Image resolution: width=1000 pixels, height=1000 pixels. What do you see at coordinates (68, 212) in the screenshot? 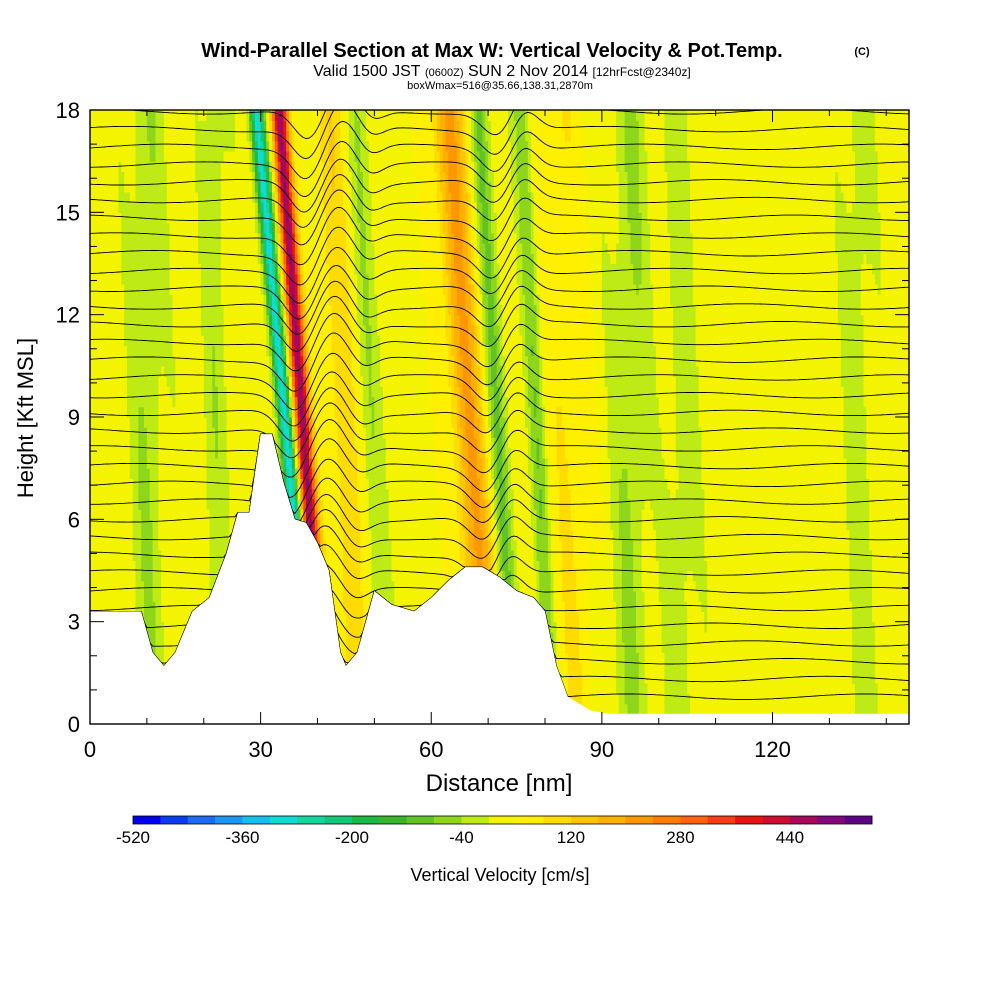
I see `y-tick-label: 15` at bounding box center [68, 212].